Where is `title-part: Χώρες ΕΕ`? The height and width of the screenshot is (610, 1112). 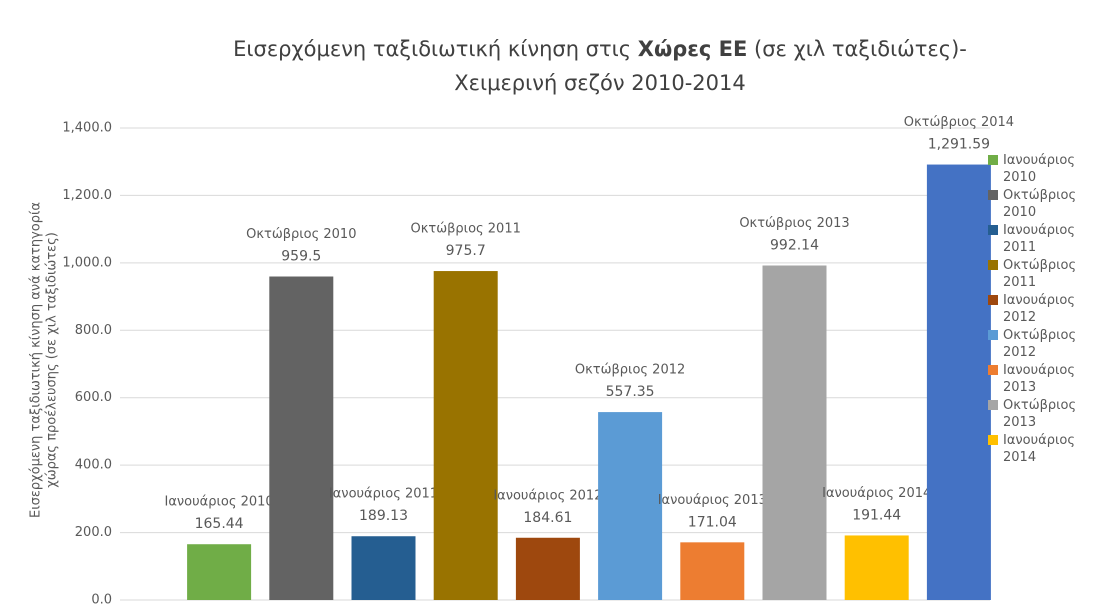 title-part: Χώρες ΕΕ is located at coordinates (693, 49).